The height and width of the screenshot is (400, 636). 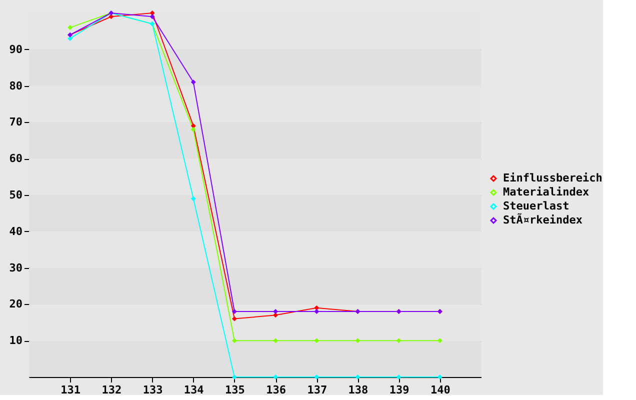 I want to click on x-tick-label: 132, so click(x=112, y=390).